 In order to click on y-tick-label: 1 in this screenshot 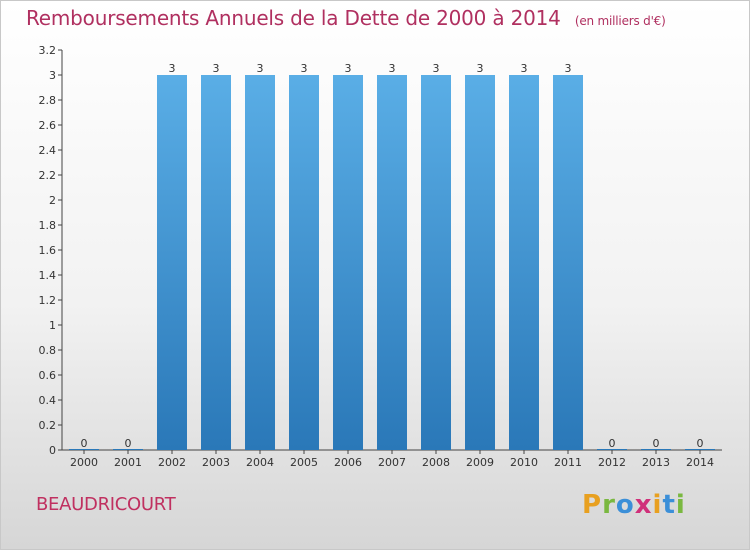, I will do `click(52, 325)`.